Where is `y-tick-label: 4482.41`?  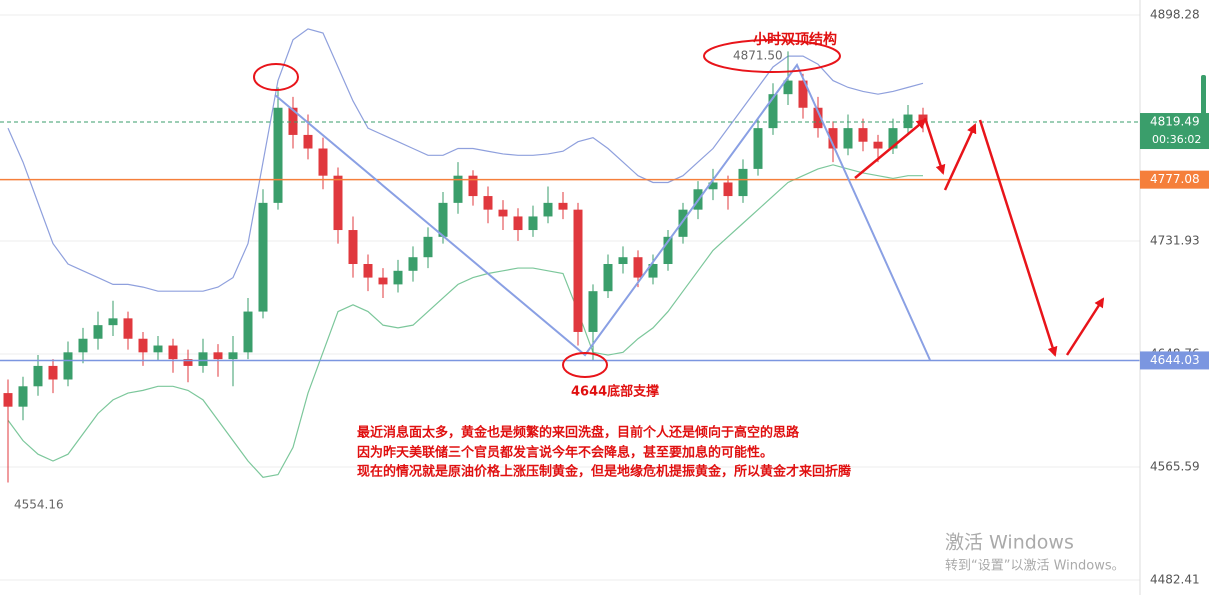 y-tick-label: 4482.41 is located at coordinates (1175, 580).